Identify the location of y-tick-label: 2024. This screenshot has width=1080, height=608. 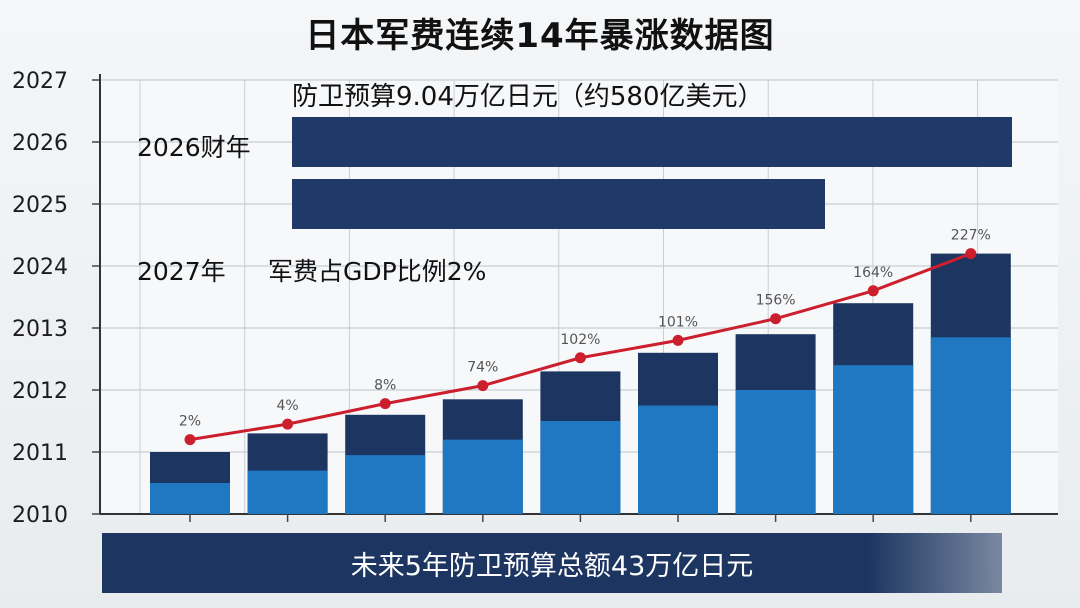
(40, 267).